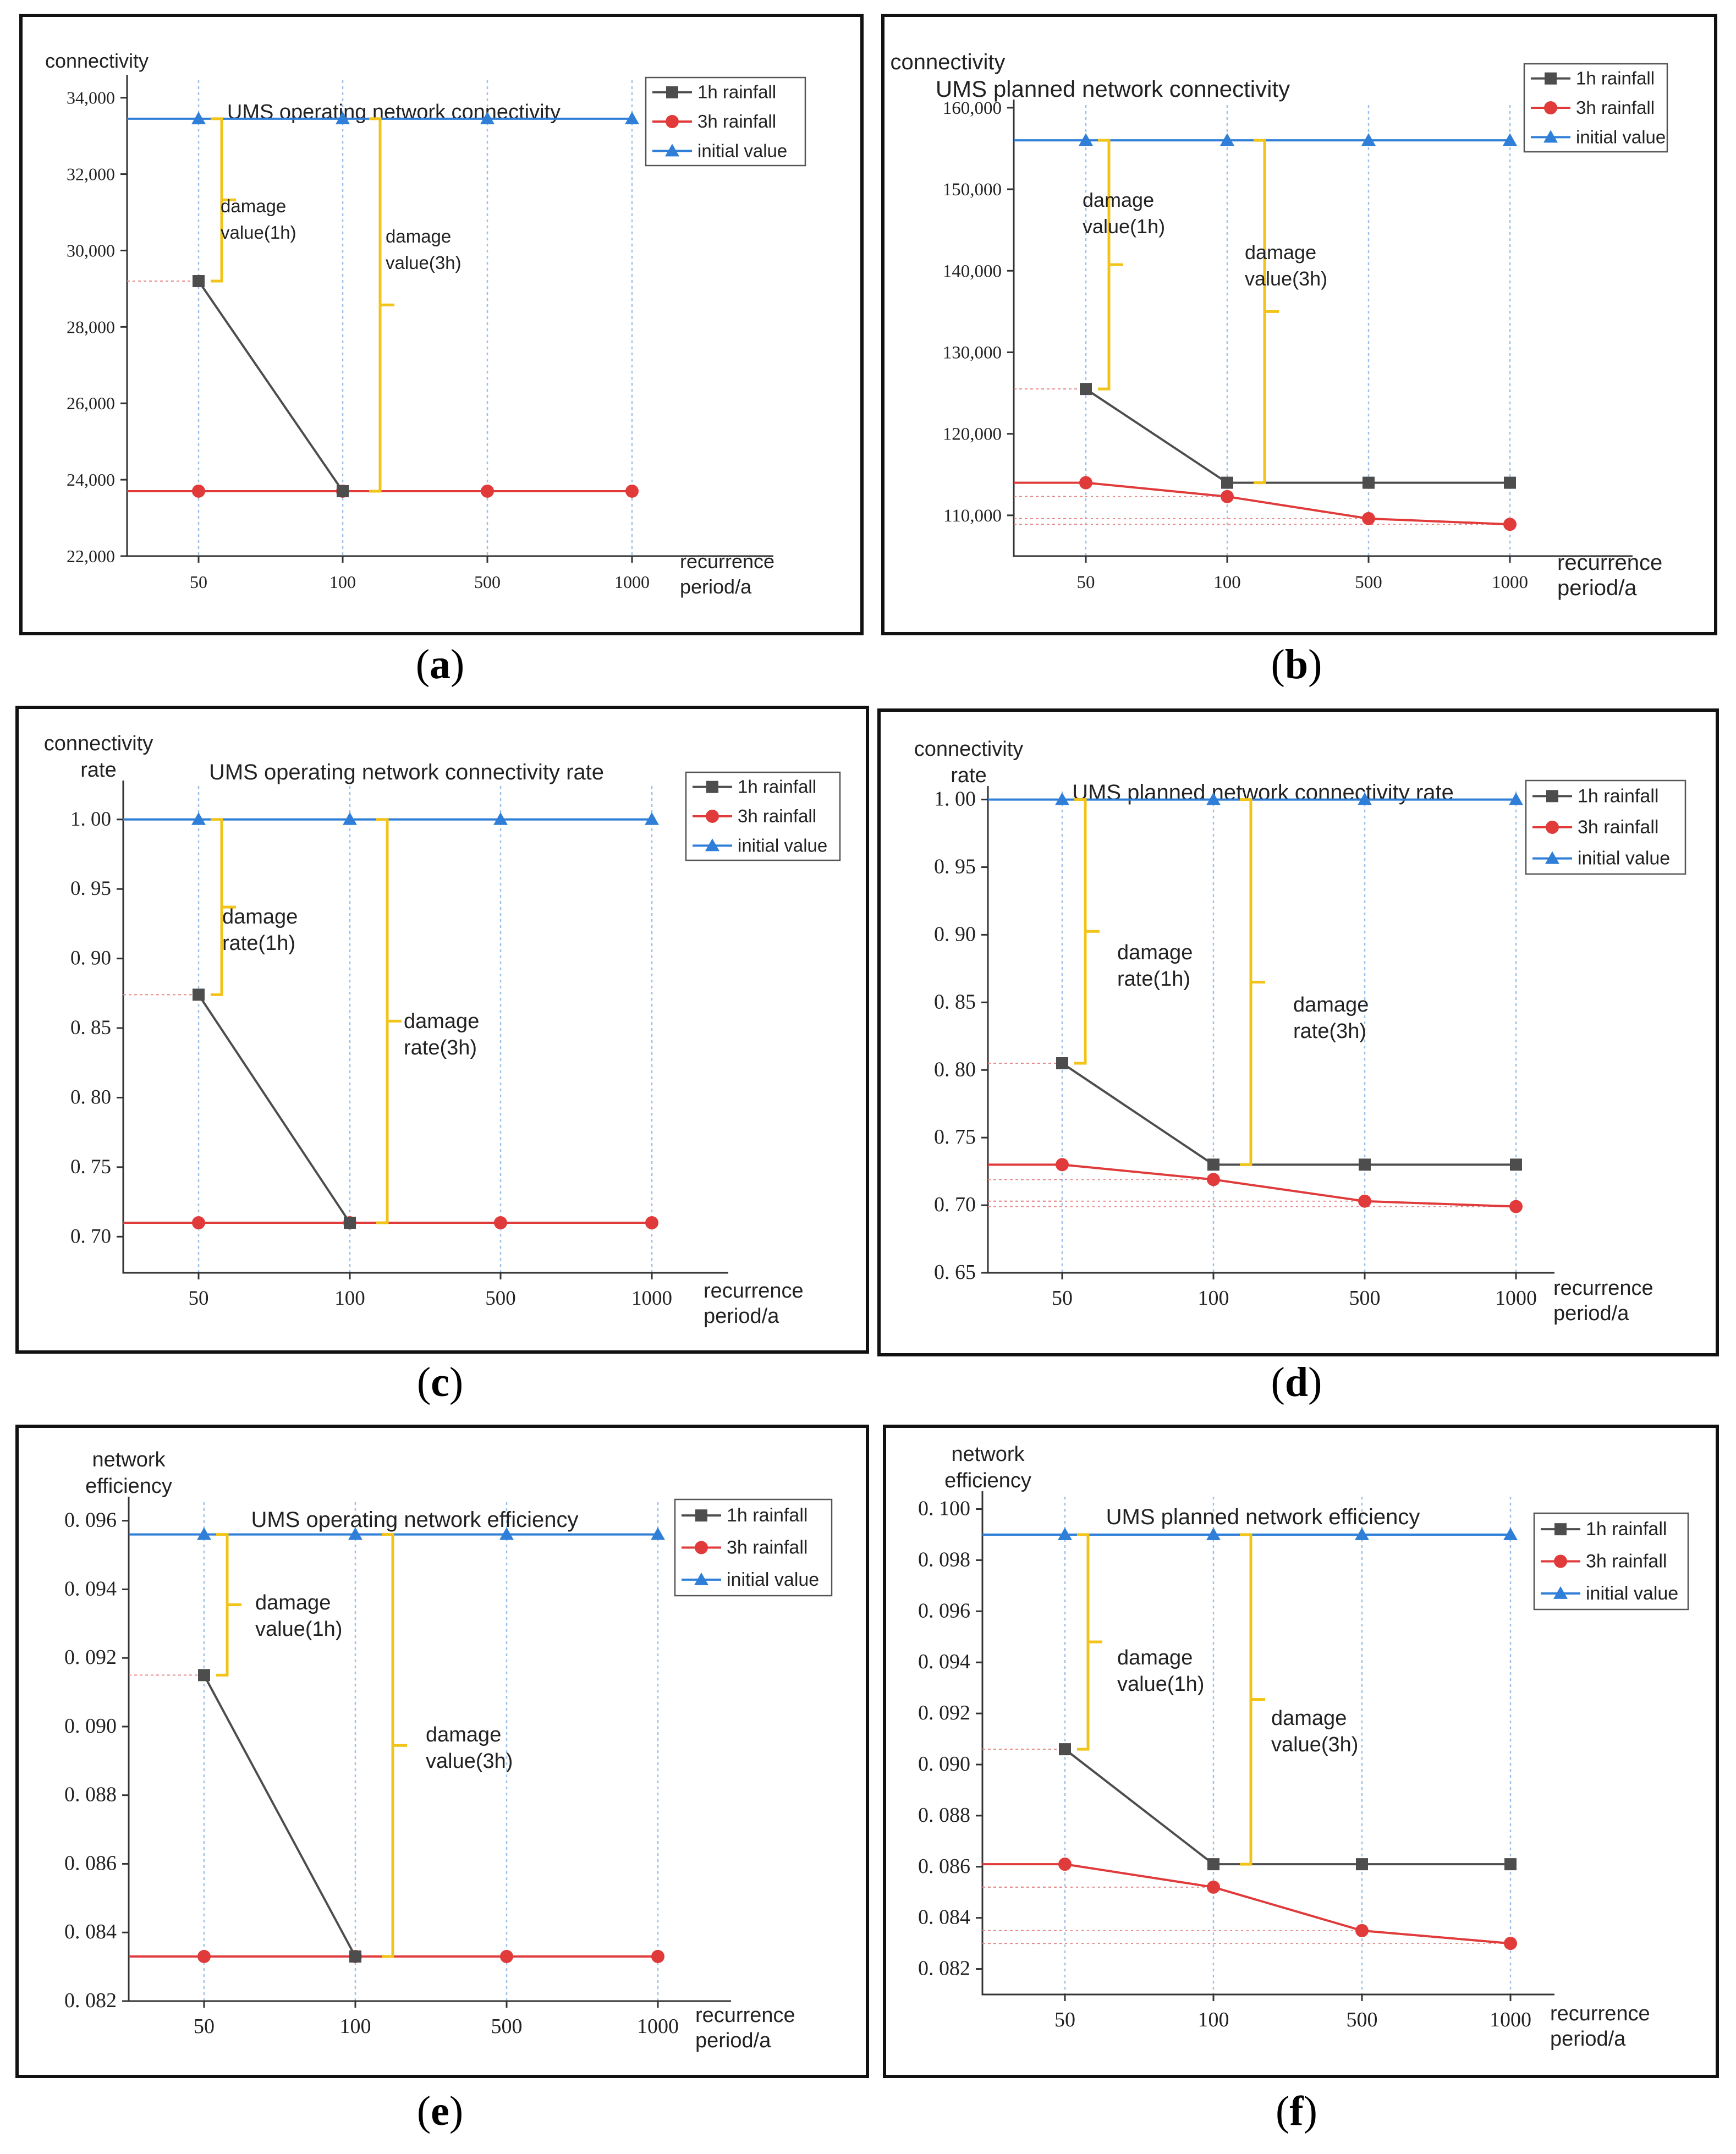  I want to click on chart-title: UMS planned network connectivity, so click(1113, 89).